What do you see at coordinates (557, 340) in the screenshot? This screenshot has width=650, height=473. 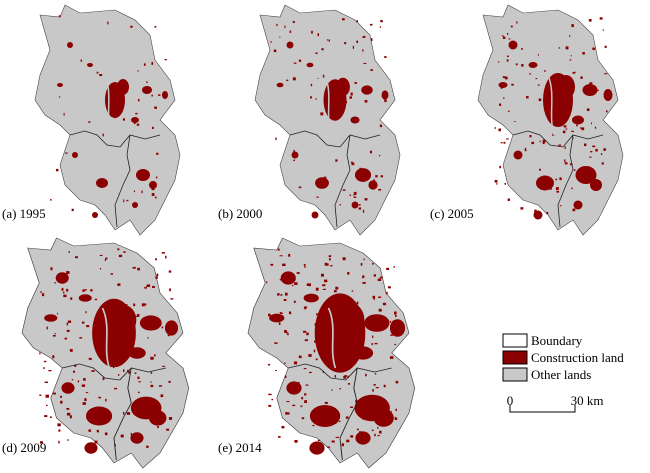 I see `legend-label: Boundary` at bounding box center [557, 340].